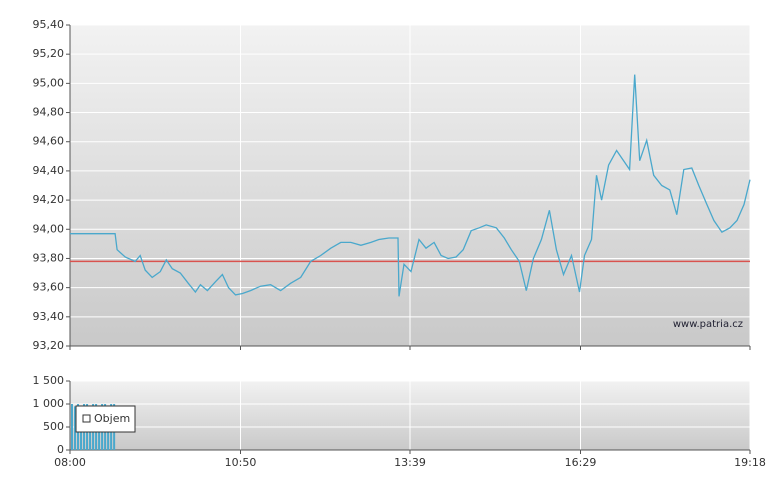 Image resolution: width=780 pixels, height=490 pixels. Describe the element at coordinates (49, 228) in the screenshot. I see `y-tick-label: 94,00` at that location.